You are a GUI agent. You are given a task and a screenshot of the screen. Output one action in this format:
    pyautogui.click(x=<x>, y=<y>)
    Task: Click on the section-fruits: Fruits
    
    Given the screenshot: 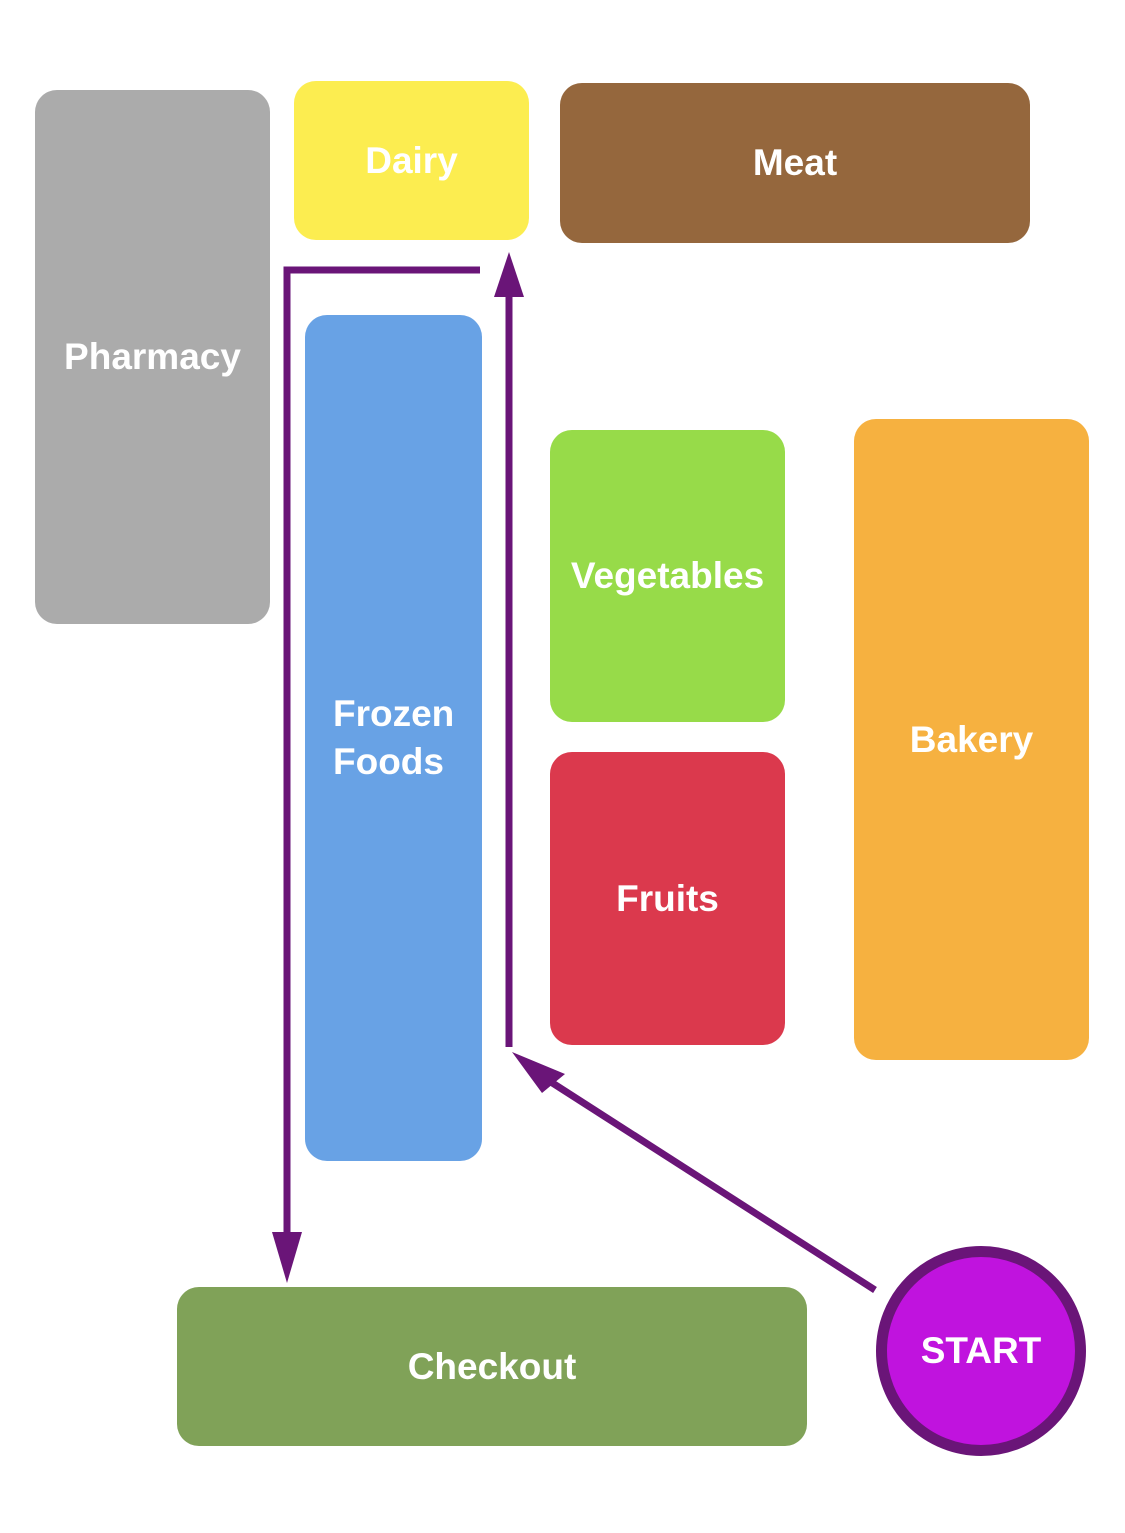 What is the action you would take?
    pyautogui.click(x=667, y=898)
    